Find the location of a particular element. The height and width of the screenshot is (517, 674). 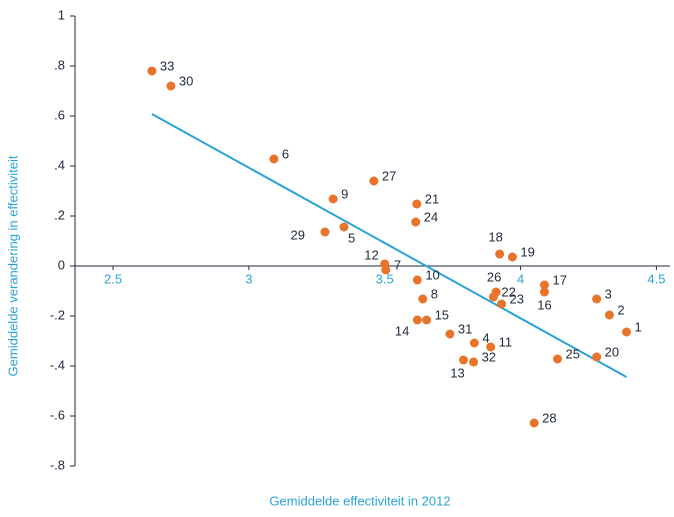

point-label: 21 is located at coordinates (432, 198).